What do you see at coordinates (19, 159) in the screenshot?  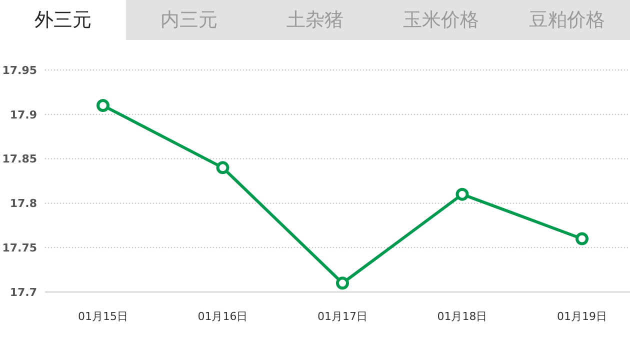 I see `y-tick-label: 17.85` at bounding box center [19, 159].